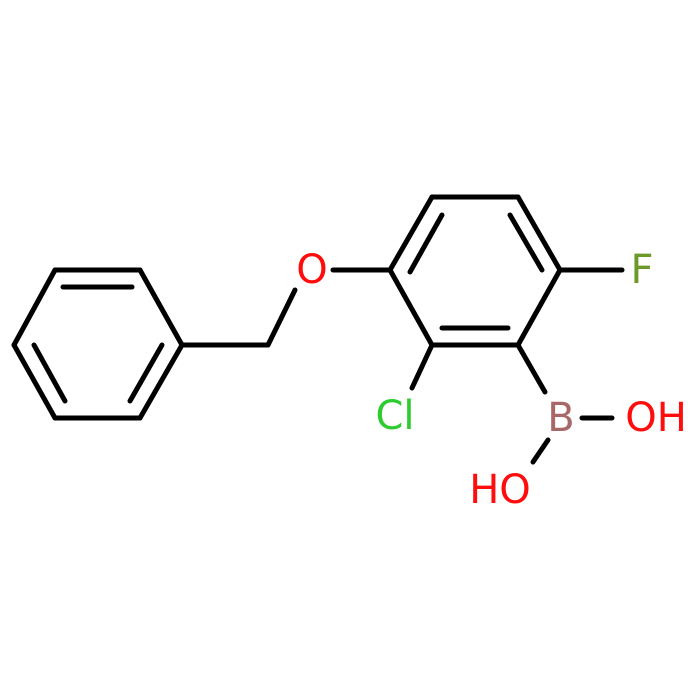 This screenshot has height=700, width=700. What do you see at coordinates (560, 418) in the screenshot?
I see `atom-label: B` at bounding box center [560, 418].